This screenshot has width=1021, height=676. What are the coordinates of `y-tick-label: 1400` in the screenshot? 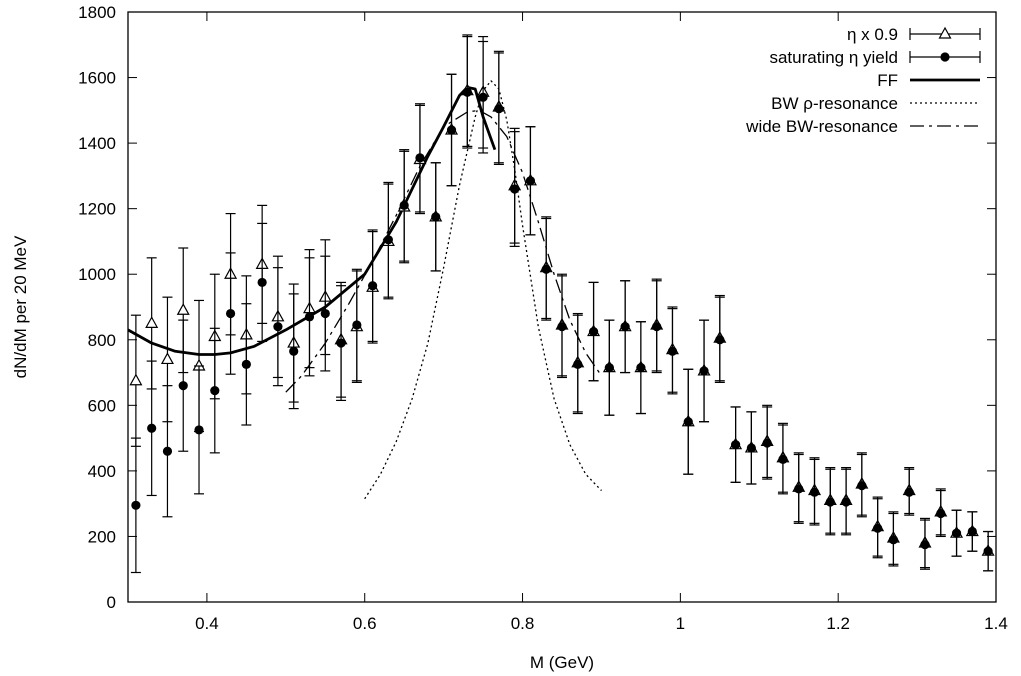 It's located at (97, 143).